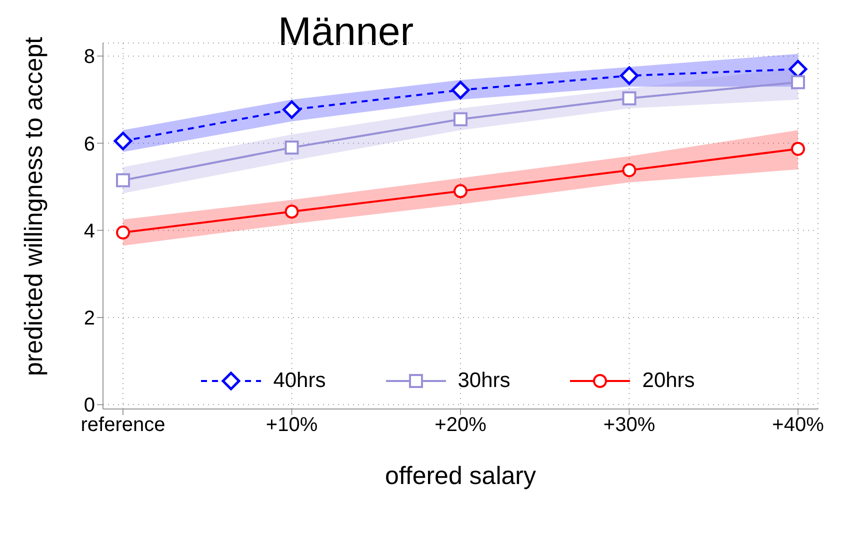 This screenshot has height=534, width=842. I want to click on x-tick-label: +10%, so click(292, 425).